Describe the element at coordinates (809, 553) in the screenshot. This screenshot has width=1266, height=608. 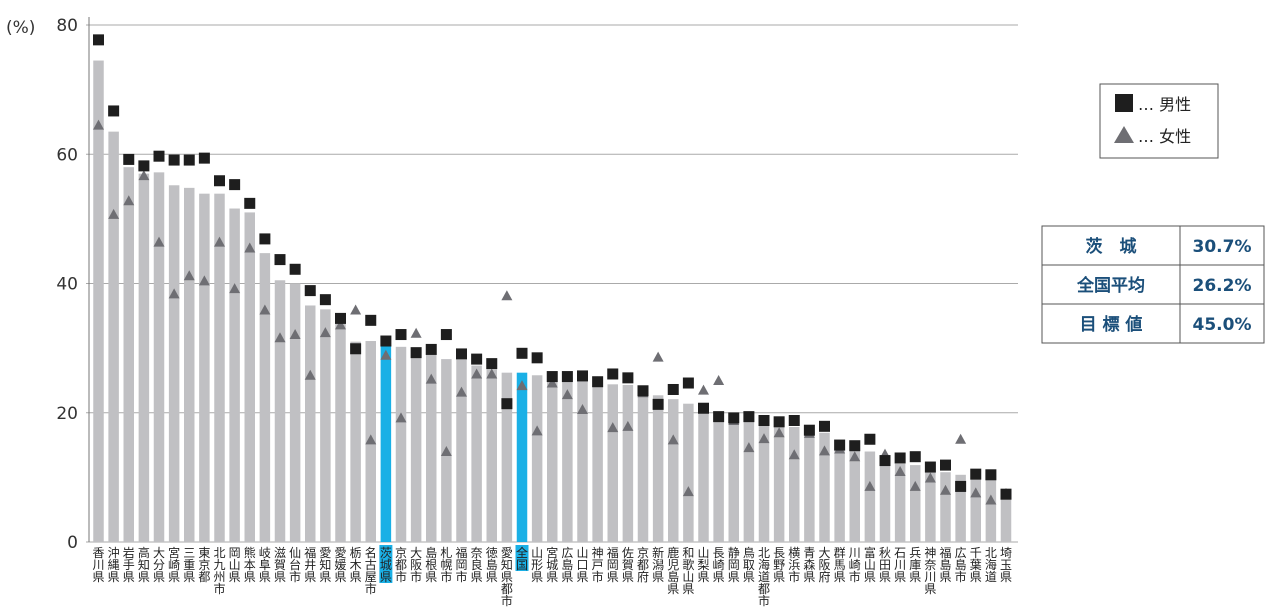
I see `x-label-char: 青` at that location.